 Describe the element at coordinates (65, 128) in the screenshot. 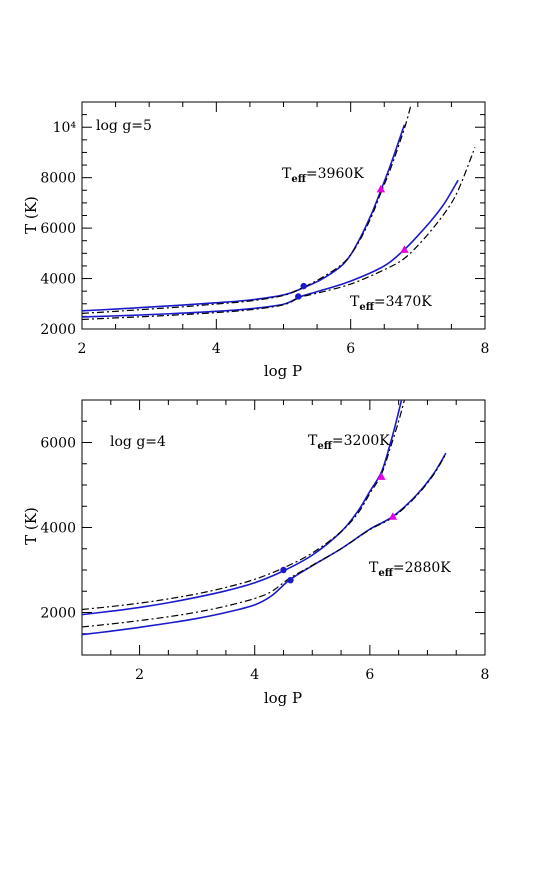

I see `y-tick-label: 10⁴` at that location.